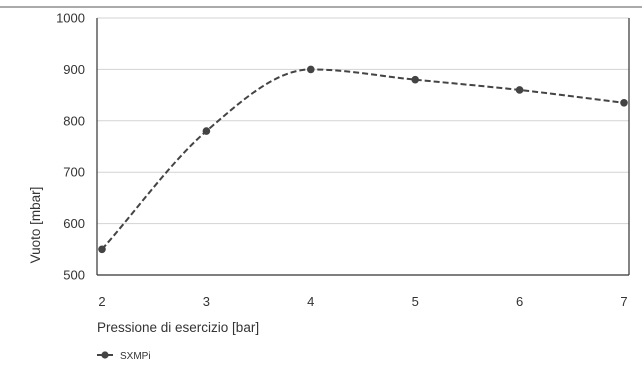 The image size is (642, 377). I want to click on x-tick-label: 2, so click(101, 301).